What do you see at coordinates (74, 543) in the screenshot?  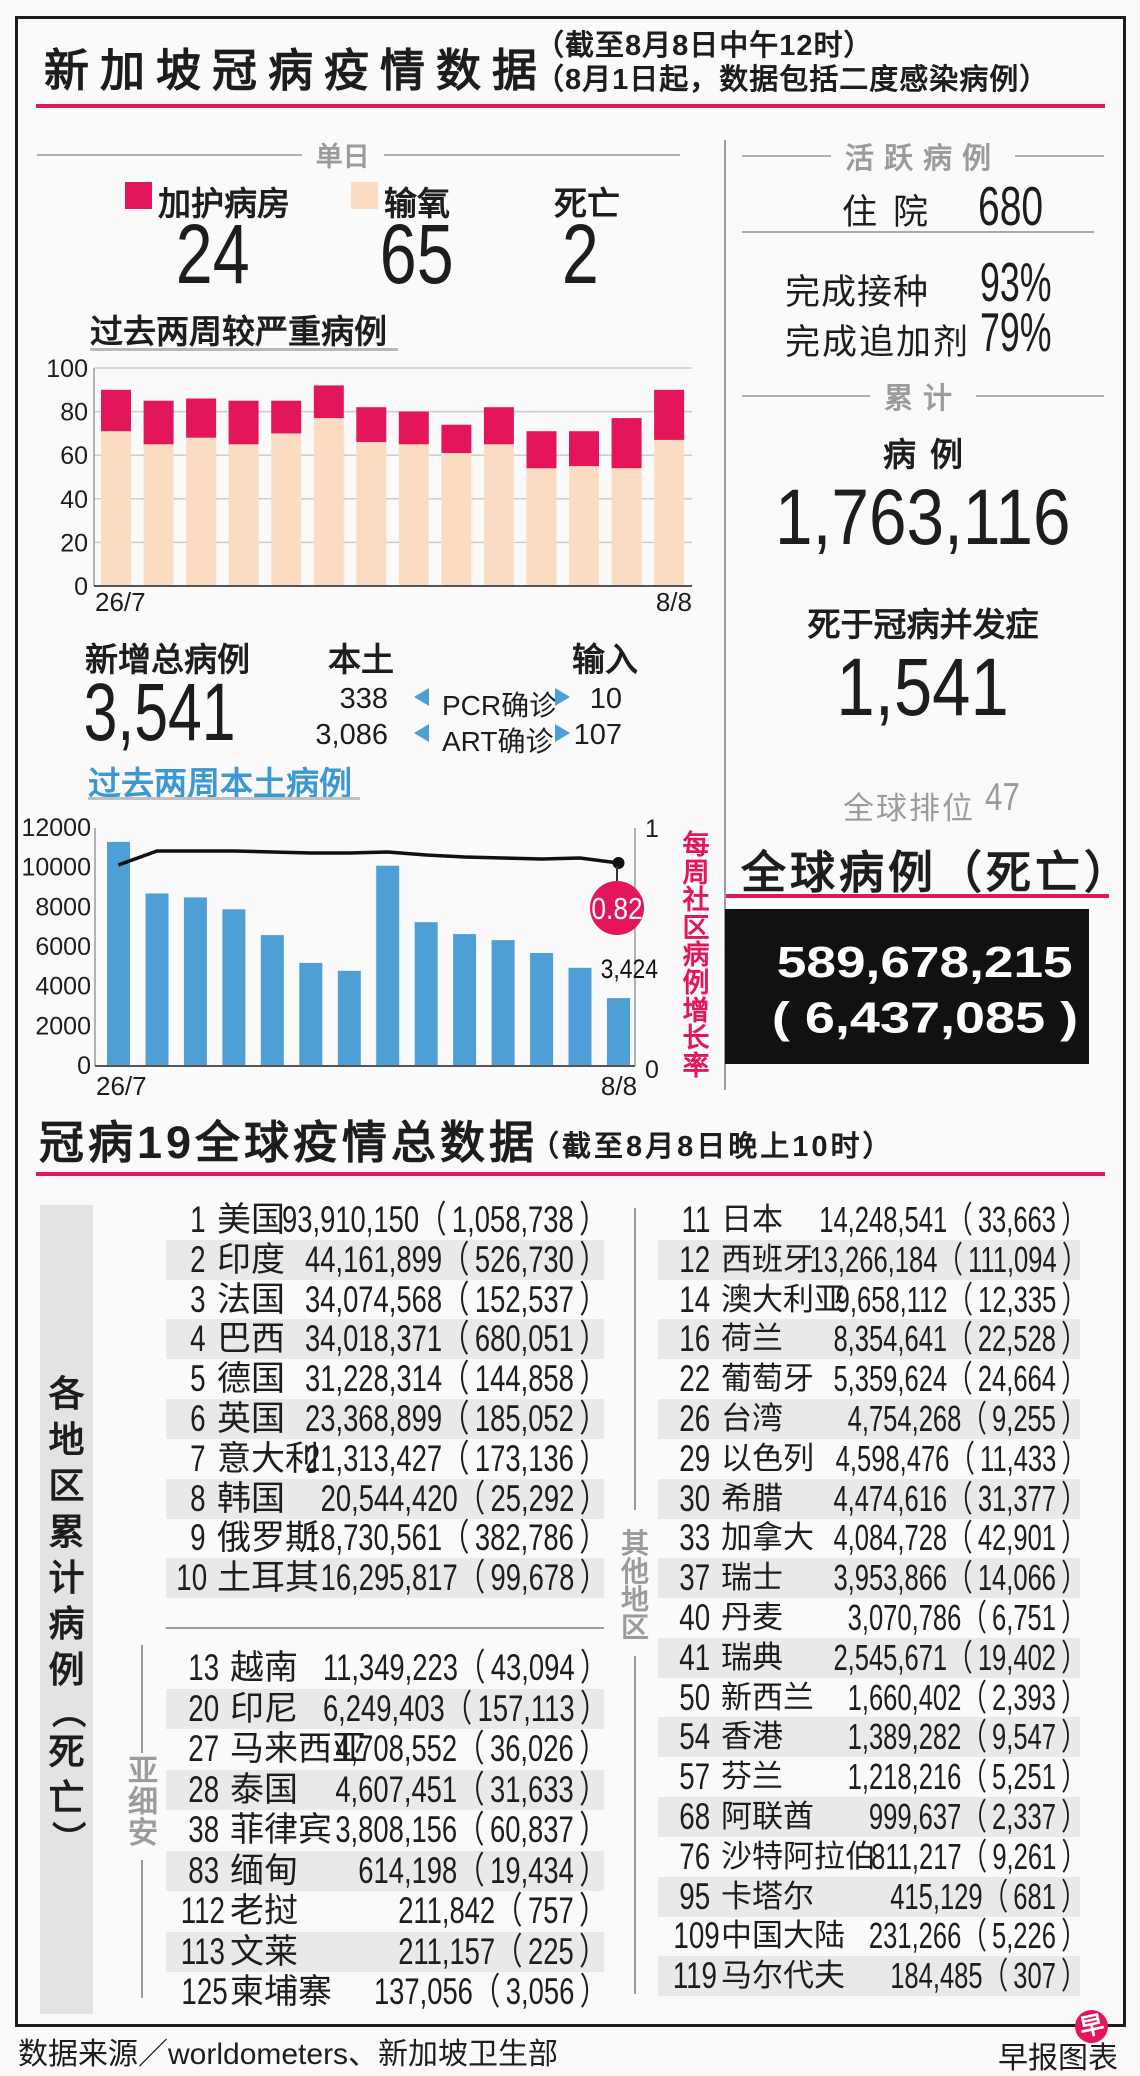 I see `svg-text: 20` at bounding box center [74, 543].